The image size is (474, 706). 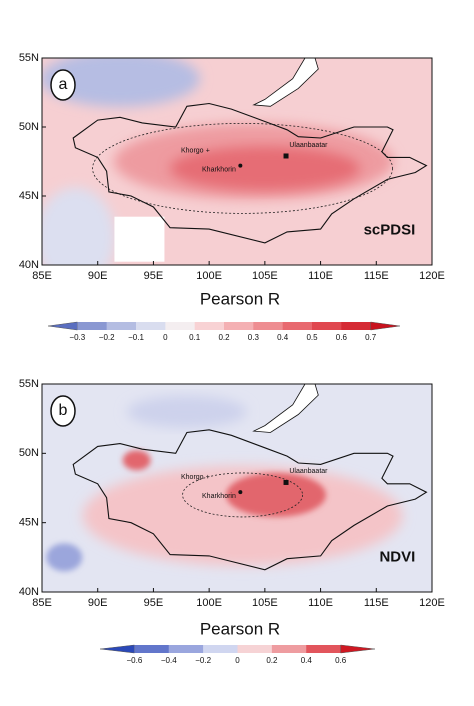 What do you see at coordinates (195, 337) in the screenshot?
I see `colorbar-label: 0.1` at bounding box center [195, 337].